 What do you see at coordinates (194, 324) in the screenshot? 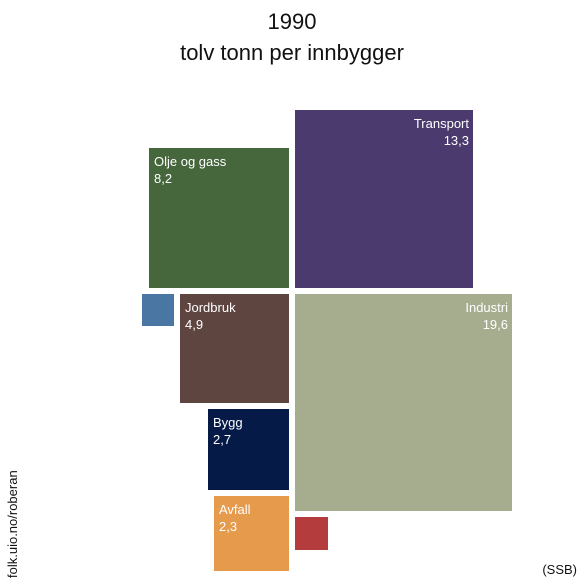
I see `sector-value-label: 4,9` at bounding box center [194, 324].